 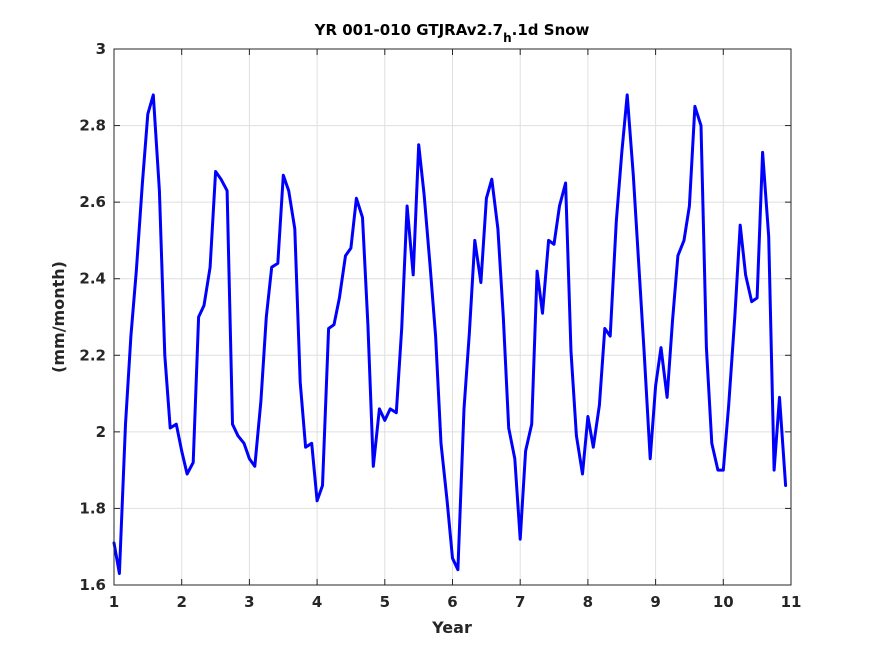 What do you see at coordinates (92, 126) in the screenshot?
I see `y-tick-label: 2.8` at bounding box center [92, 126].